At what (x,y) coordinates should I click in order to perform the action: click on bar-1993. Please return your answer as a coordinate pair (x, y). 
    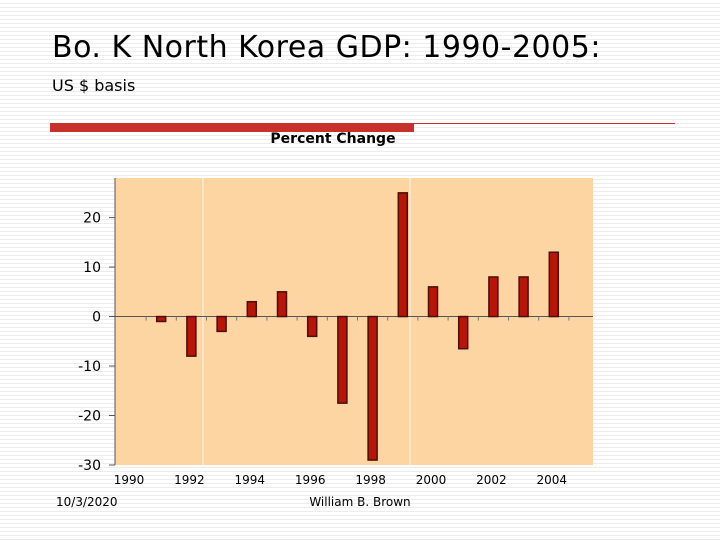
    Looking at the image, I should click on (221, 324).